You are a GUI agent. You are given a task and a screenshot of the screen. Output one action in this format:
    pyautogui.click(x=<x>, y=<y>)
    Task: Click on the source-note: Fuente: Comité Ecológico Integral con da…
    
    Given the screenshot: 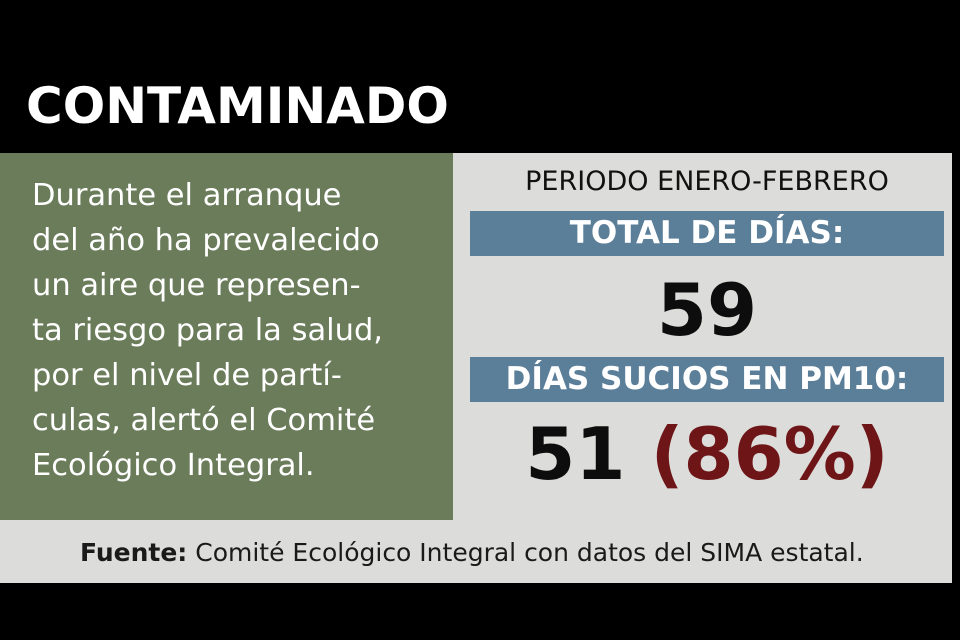 What is the action you would take?
    pyautogui.click(x=472, y=553)
    